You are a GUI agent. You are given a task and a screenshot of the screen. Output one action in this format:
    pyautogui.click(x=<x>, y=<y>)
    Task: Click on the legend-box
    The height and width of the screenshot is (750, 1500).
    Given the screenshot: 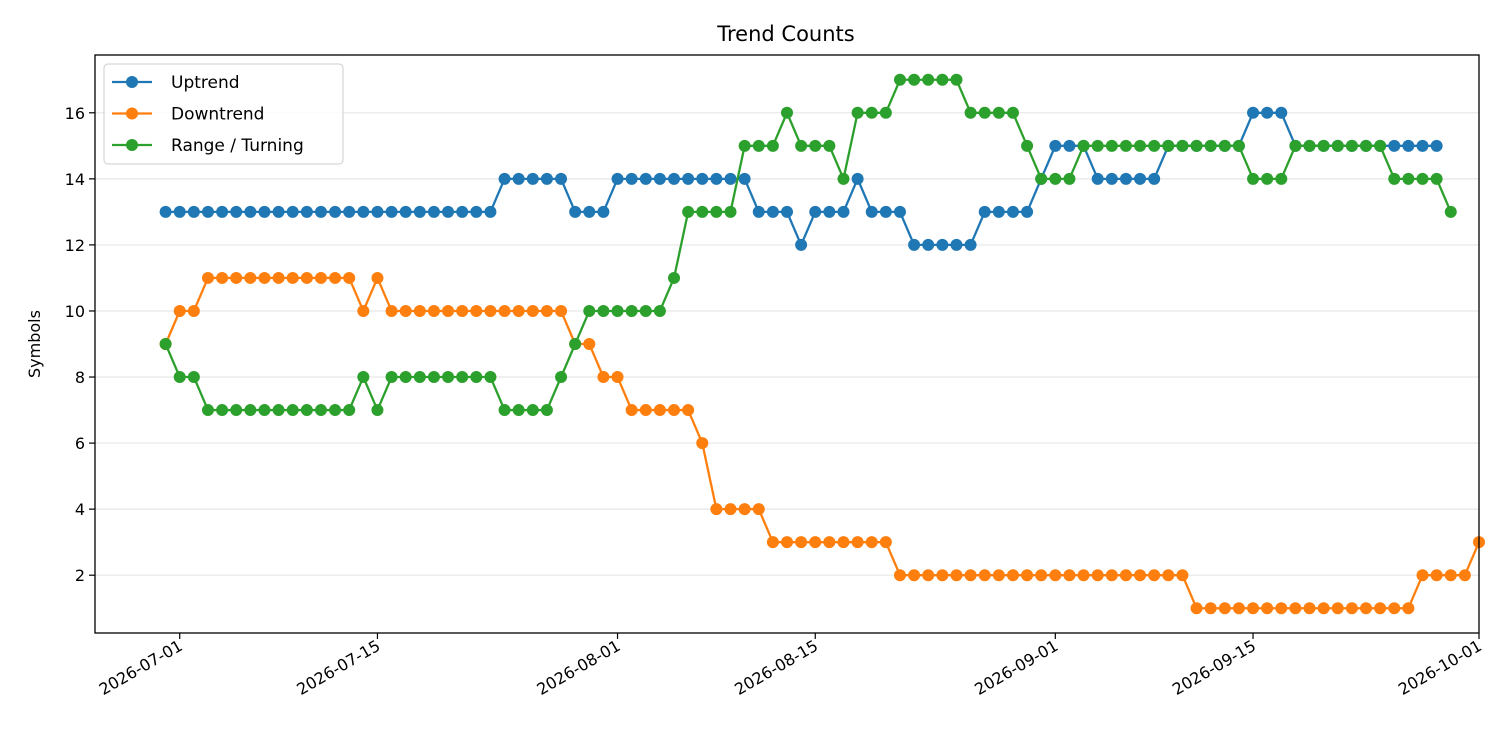 What is the action you would take?
    pyautogui.click(x=223, y=114)
    